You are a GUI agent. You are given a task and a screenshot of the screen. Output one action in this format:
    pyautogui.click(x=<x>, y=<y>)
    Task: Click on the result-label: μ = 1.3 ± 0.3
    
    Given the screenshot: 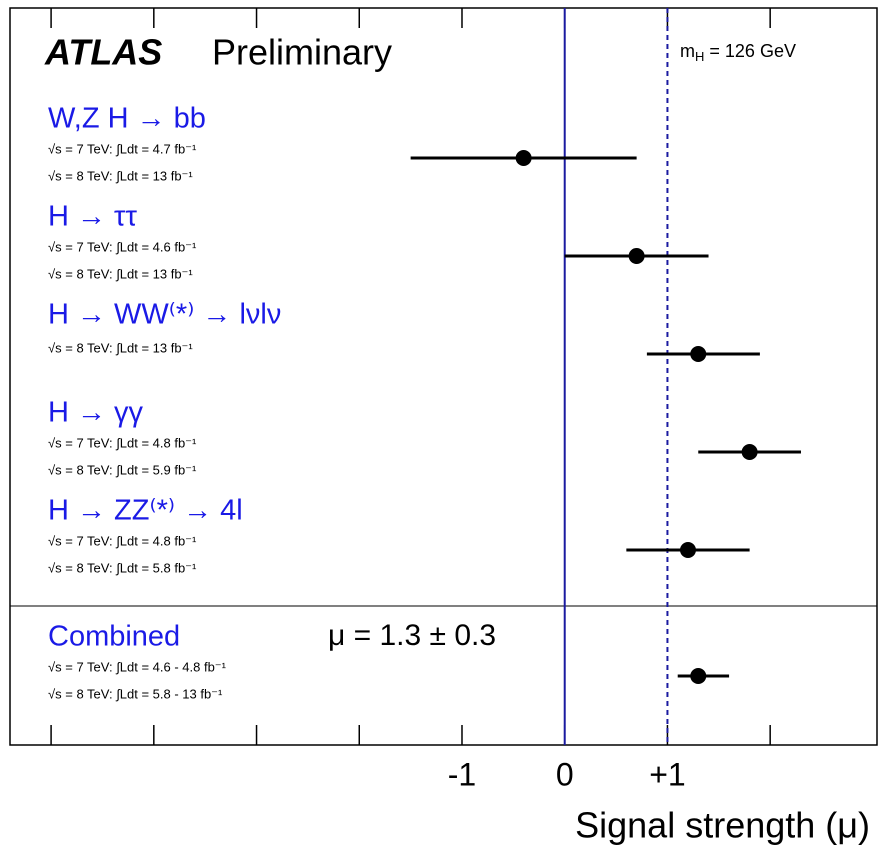 What is the action you would take?
    pyautogui.click(x=412, y=635)
    